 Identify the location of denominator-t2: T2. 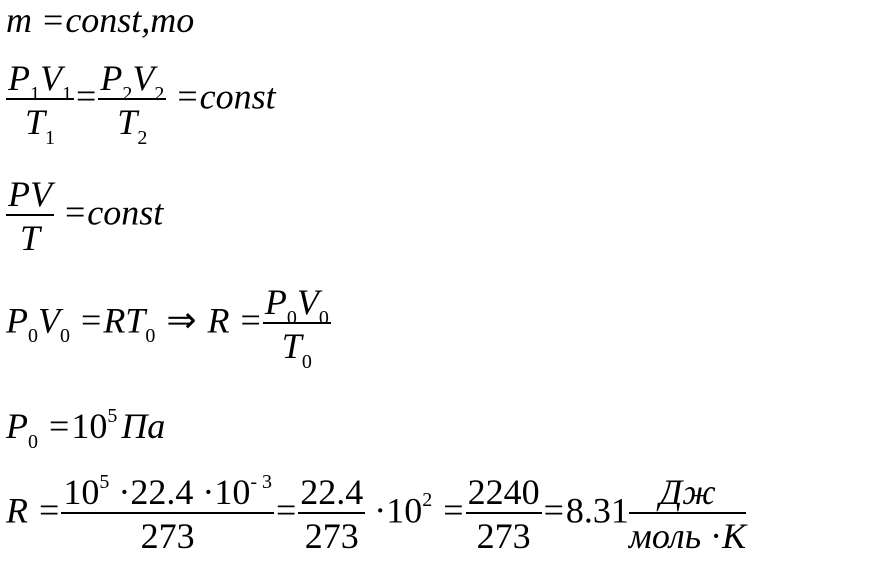
(132, 124).